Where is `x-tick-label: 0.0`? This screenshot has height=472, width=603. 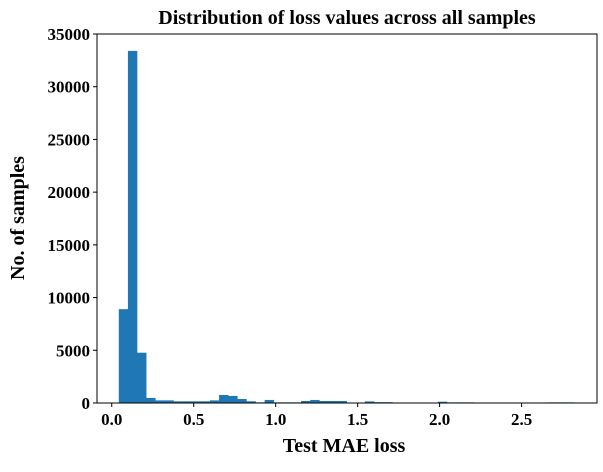
x-tick-label: 0.0 is located at coordinates (111, 419).